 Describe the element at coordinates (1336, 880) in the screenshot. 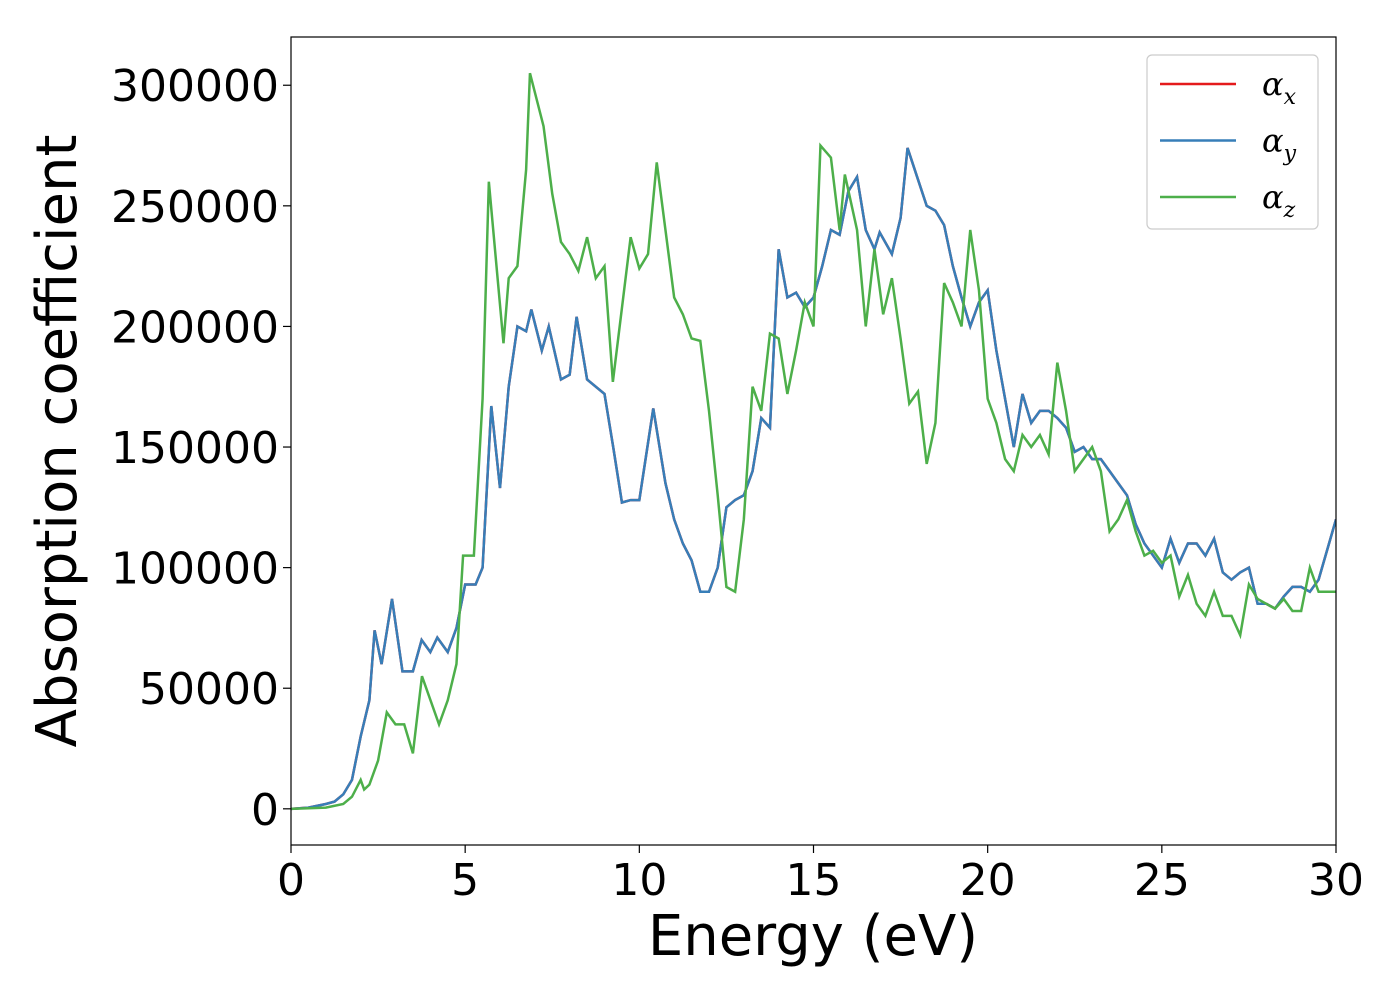

I see `x-tick-label: 30` at that location.